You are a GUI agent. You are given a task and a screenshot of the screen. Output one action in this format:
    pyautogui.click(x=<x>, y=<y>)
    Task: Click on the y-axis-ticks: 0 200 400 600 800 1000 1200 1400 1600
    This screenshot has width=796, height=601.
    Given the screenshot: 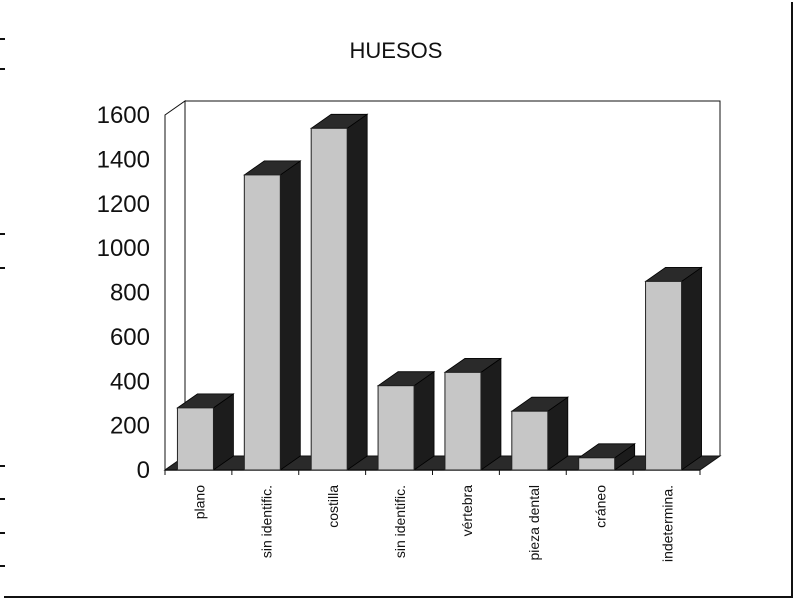 What is the action you would take?
    pyautogui.click(x=123, y=293)
    